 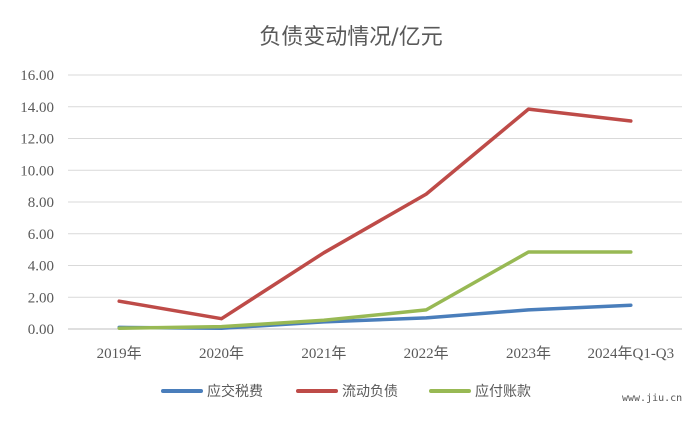 What do you see at coordinates (221, 353) in the screenshot?
I see `x-tick-label: 2020年` at bounding box center [221, 353].